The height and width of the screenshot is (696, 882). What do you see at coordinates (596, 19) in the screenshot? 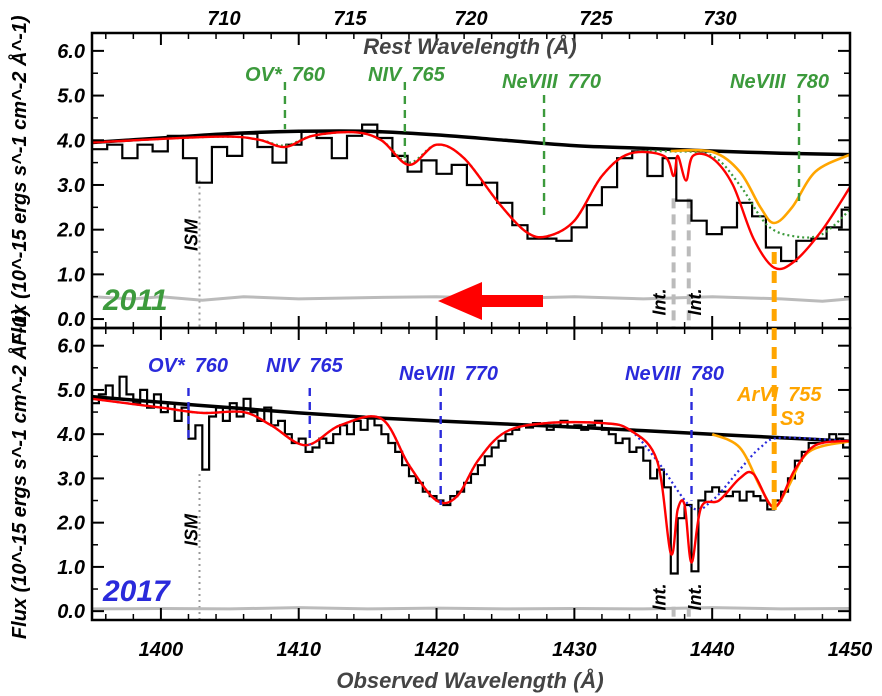
I see `rest-tick-label: 725` at bounding box center [596, 19].